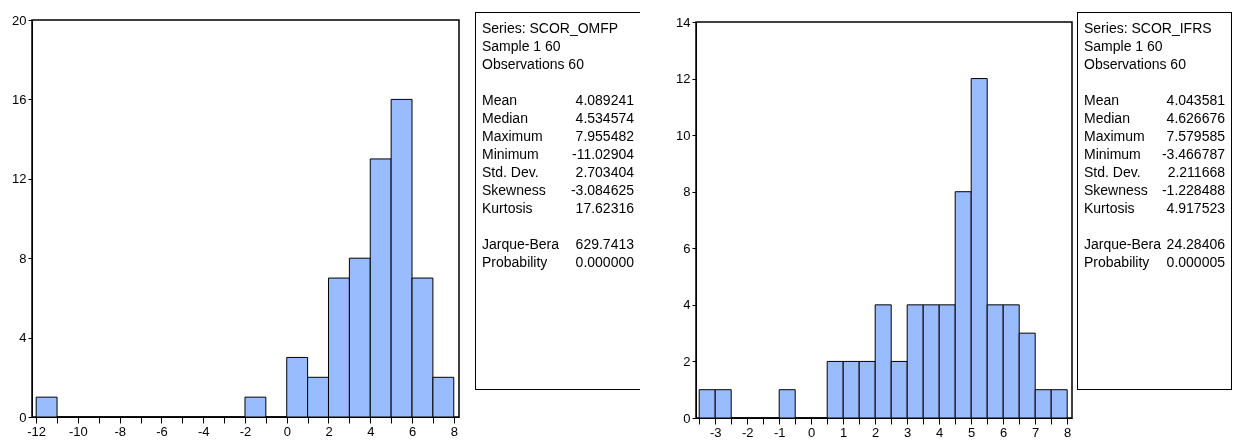 The image size is (1234, 446). Describe the element at coordinates (1154, 190) in the screenshot. I see `text: Skewness -1.228488` at that location.